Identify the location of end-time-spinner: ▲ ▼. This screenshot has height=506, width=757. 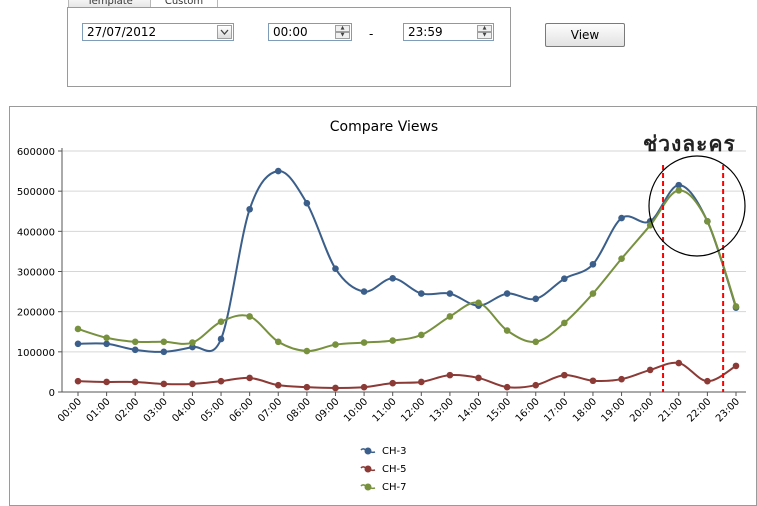
(484, 32).